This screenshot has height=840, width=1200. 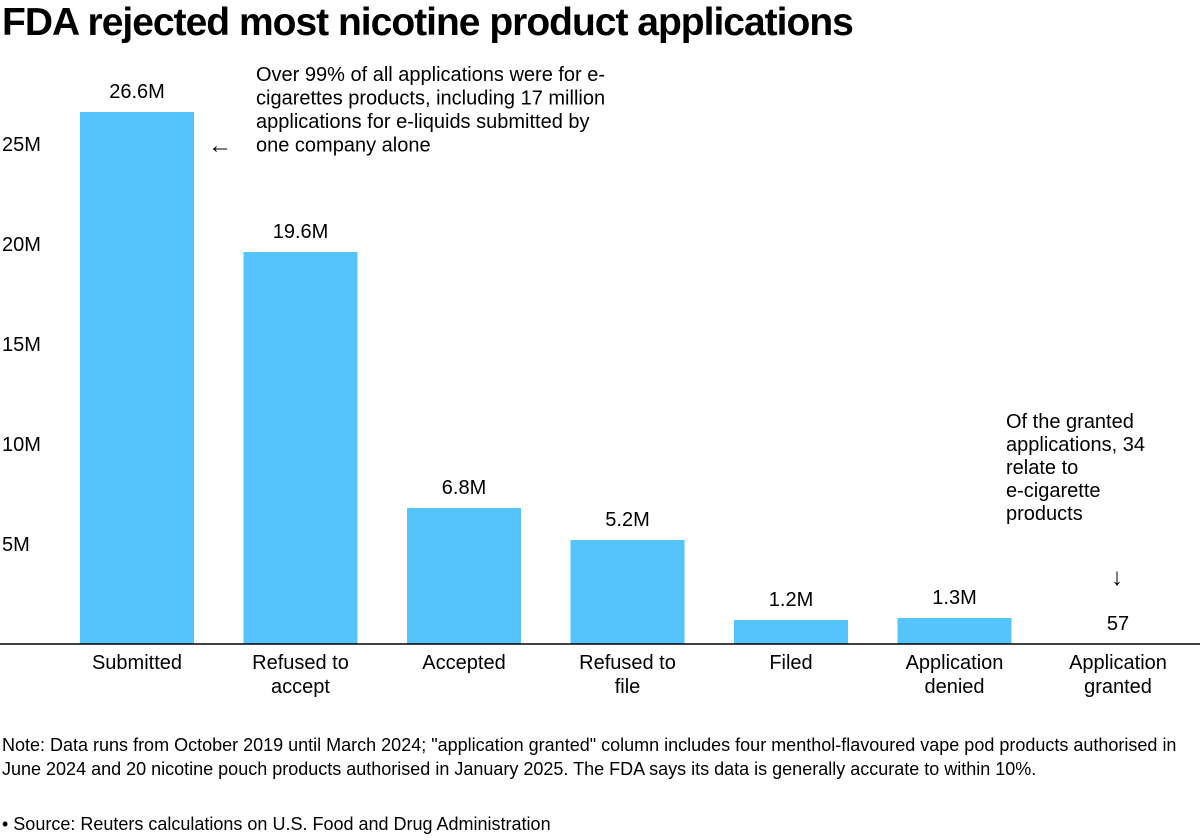 What do you see at coordinates (430, 75) in the screenshot?
I see `annotation-text: Over 99% of all applications were for e-` at bounding box center [430, 75].